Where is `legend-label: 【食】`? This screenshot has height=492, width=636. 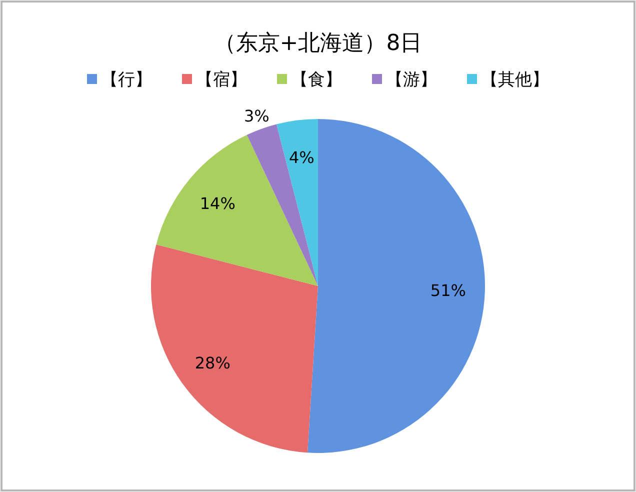
legend-label: 【食】 is located at coordinates (316, 80).